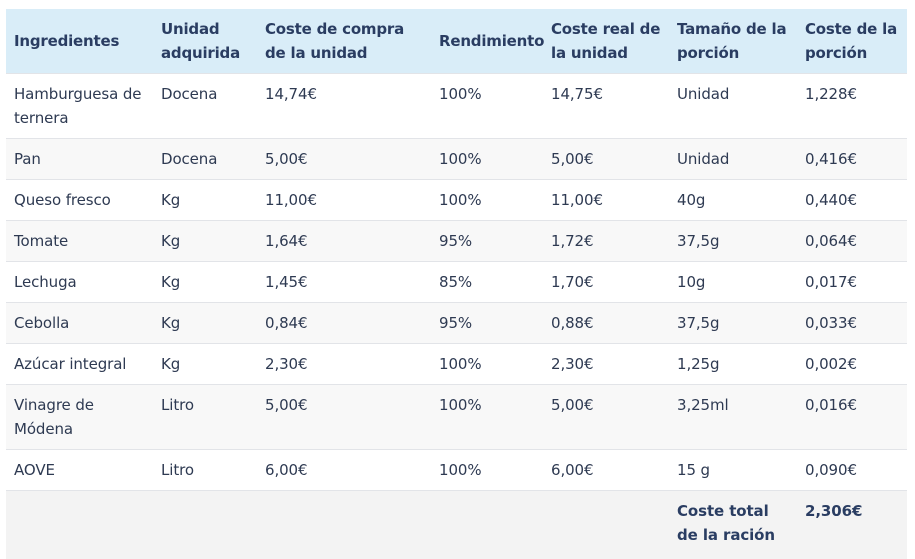 Image resolution: width=915 pixels, height=559 pixels. I want to click on cell-portion-size: 15 g, so click(733, 470).